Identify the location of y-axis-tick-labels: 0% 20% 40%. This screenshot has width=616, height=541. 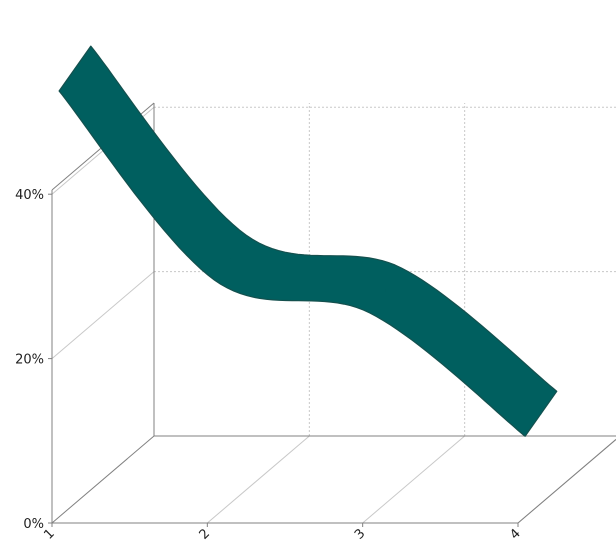
(29, 360).